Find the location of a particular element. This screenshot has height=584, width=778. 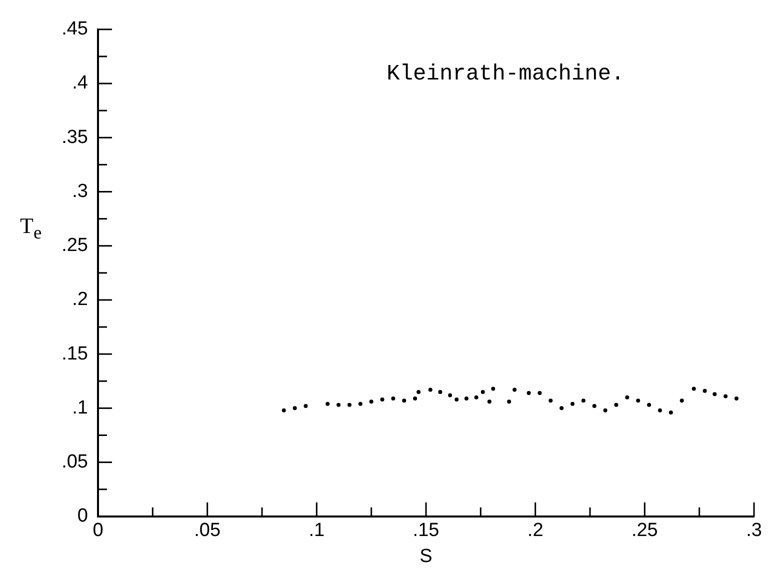

x-tick-label: .2 is located at coordinates (535, 531).